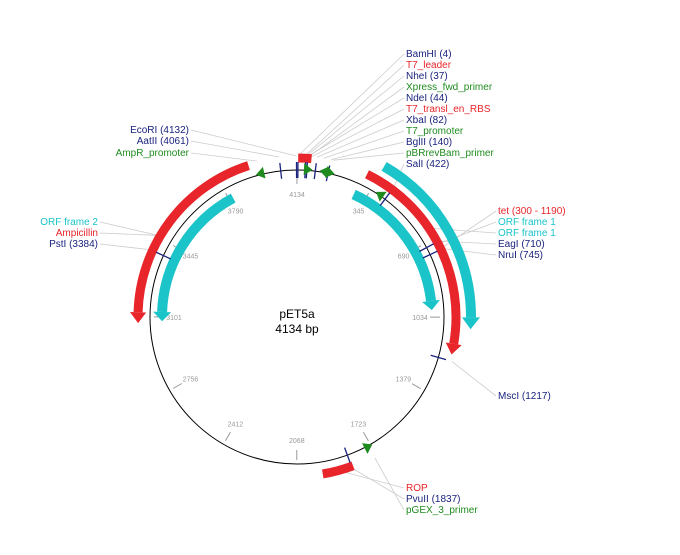 Image resolution: width=680 pixels, height=555 pixels. I want to click on arc-arrowhead-orf-frame-1-b, so click(431, 305).